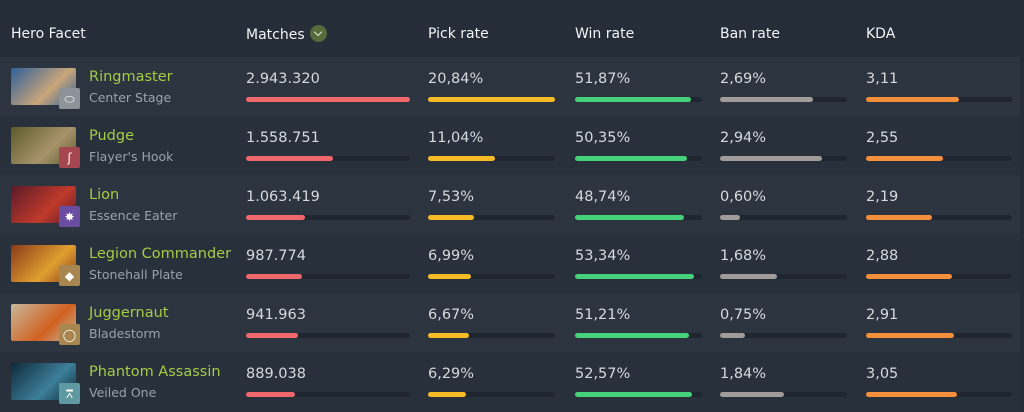 The width and height of the screenshot is (1024, 412). What do you see at coordinates (69, 157) in the screenshot?
I see `hook-icon: ʃ` at bounding box center [69, 157].